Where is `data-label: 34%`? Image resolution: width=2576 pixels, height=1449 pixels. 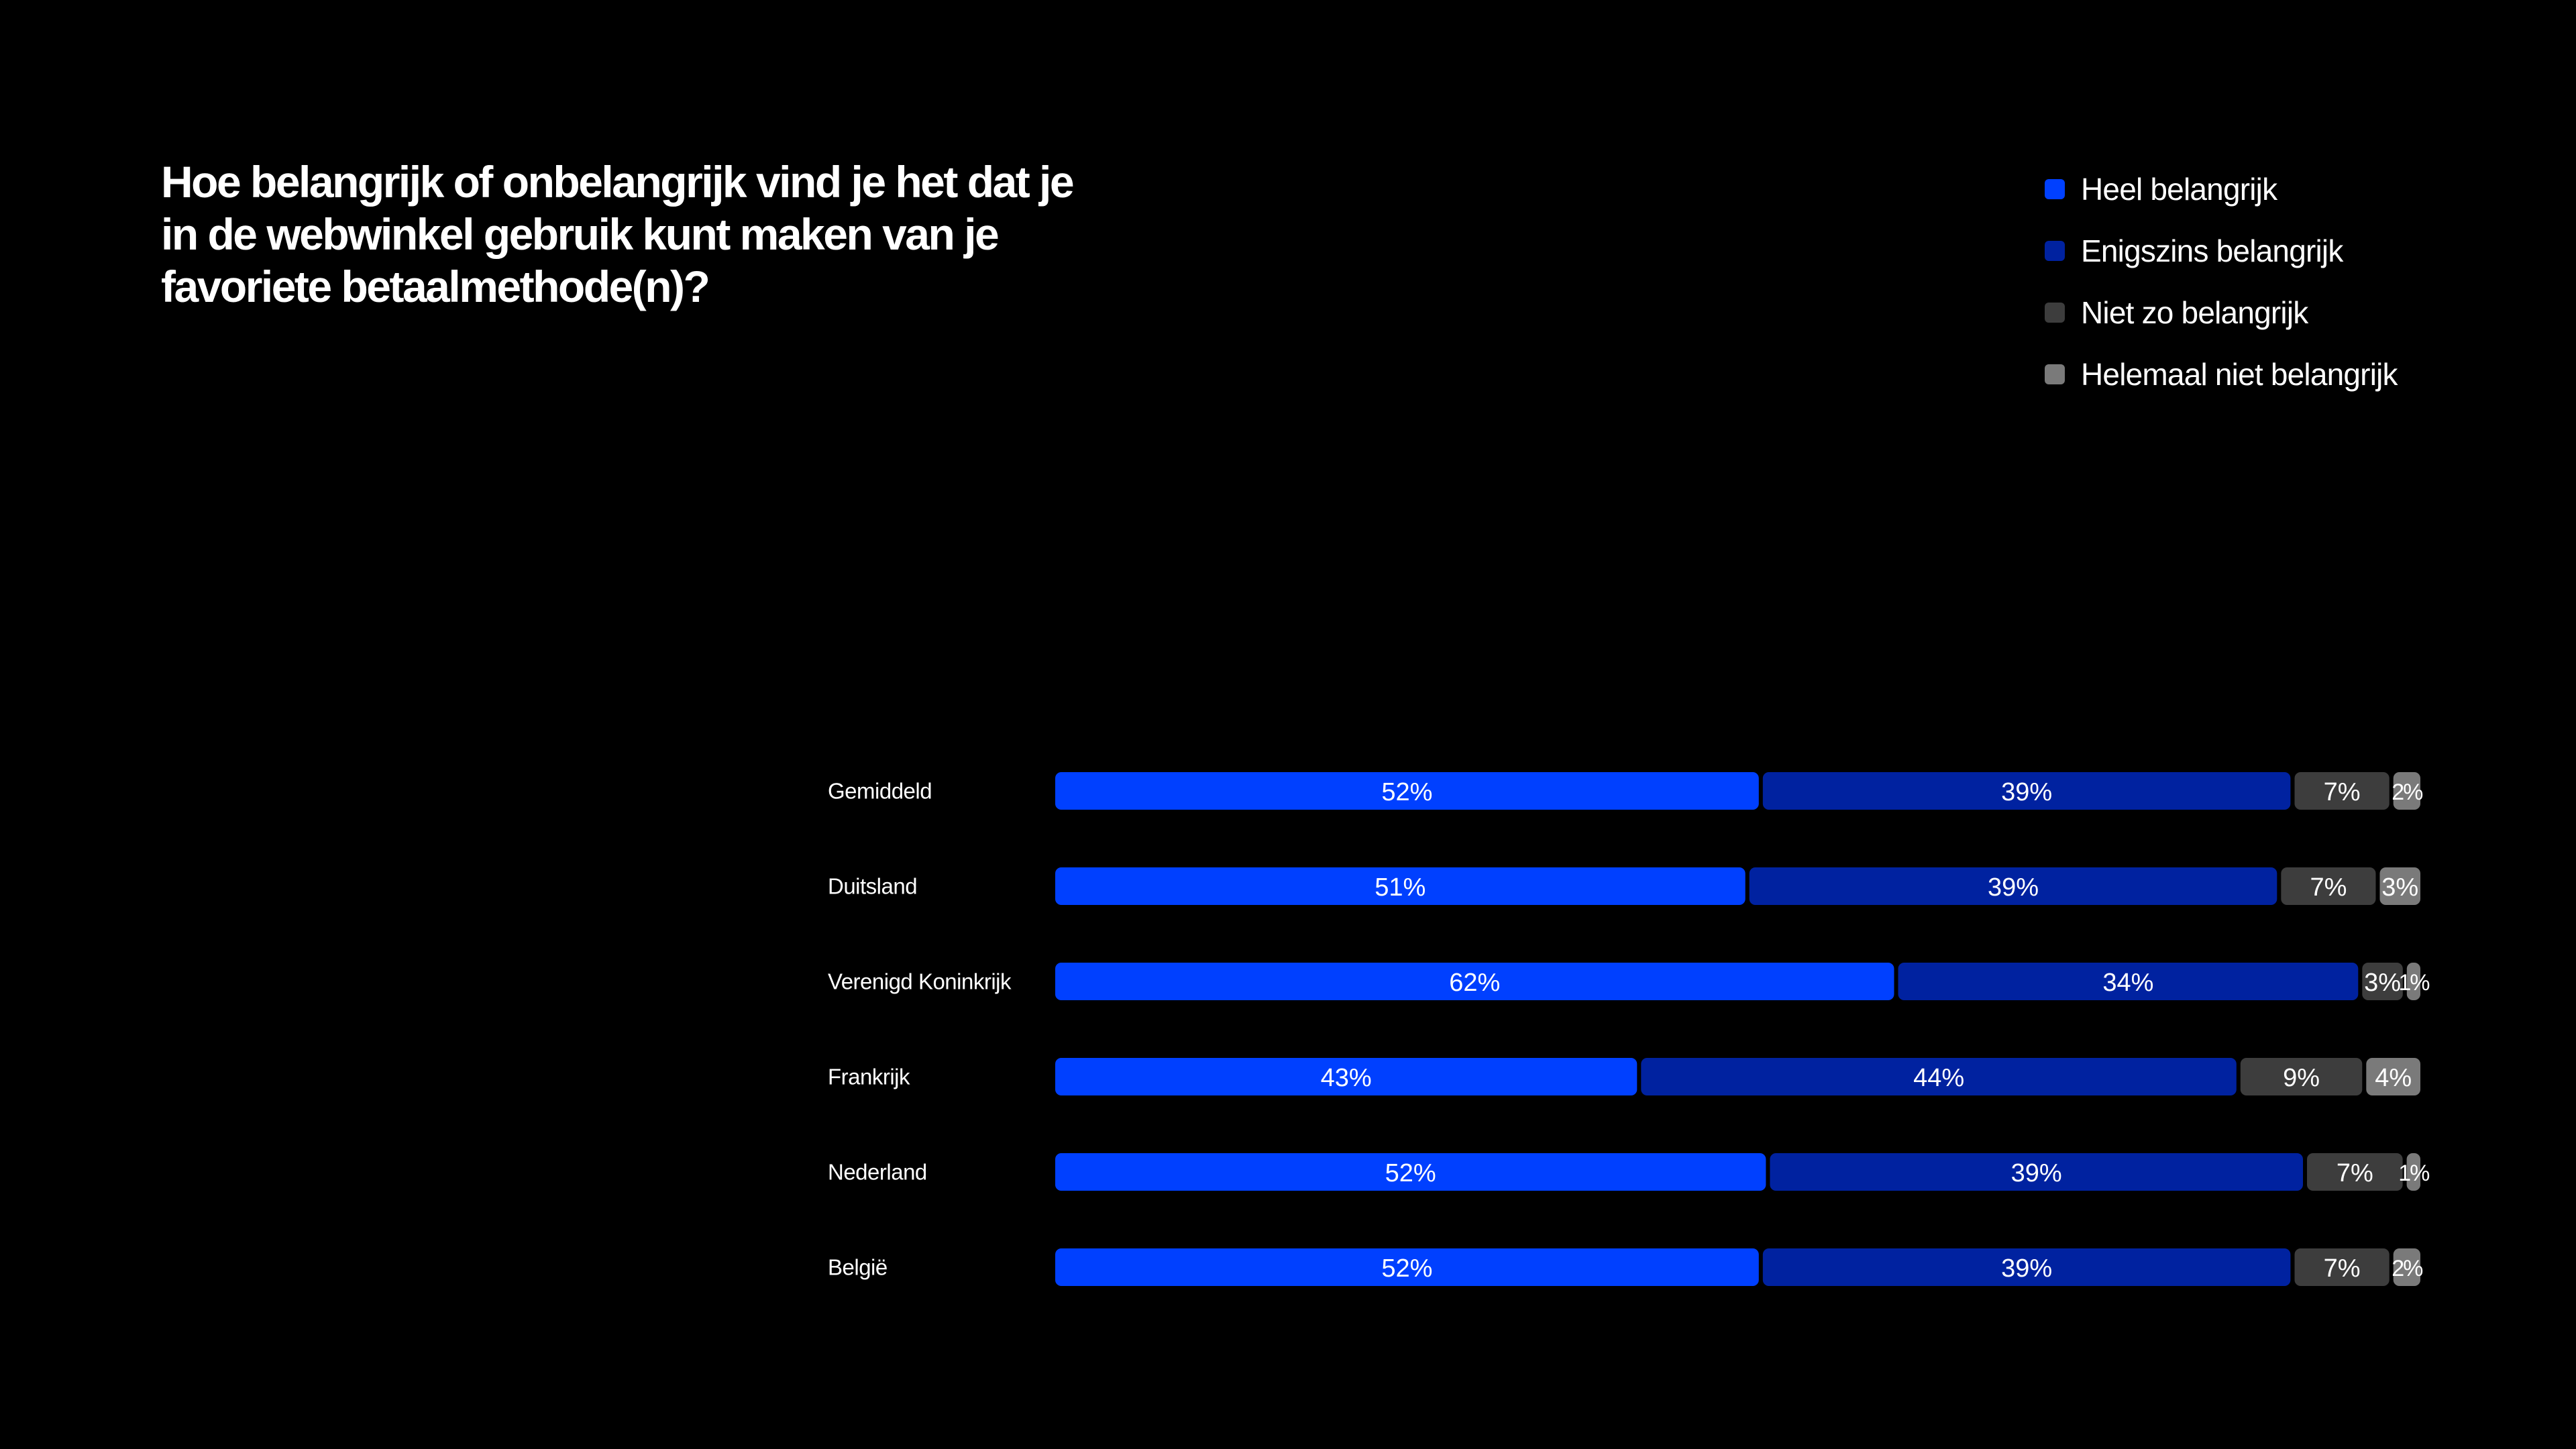 data-label: 34% is located at coordinates (2127, 983).